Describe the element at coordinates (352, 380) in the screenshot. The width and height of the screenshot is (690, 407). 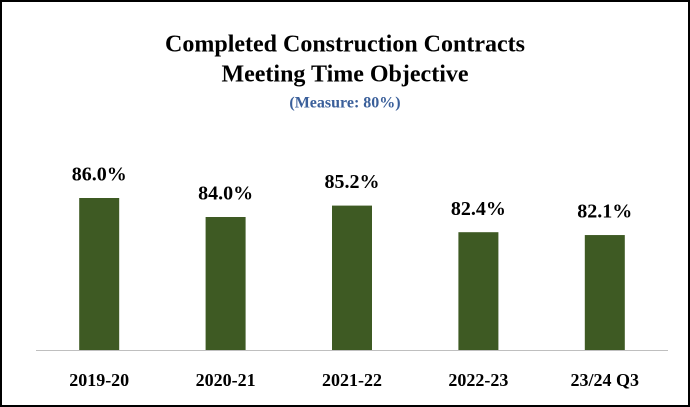
I see `x-tick-label: 2021-22` at that location.